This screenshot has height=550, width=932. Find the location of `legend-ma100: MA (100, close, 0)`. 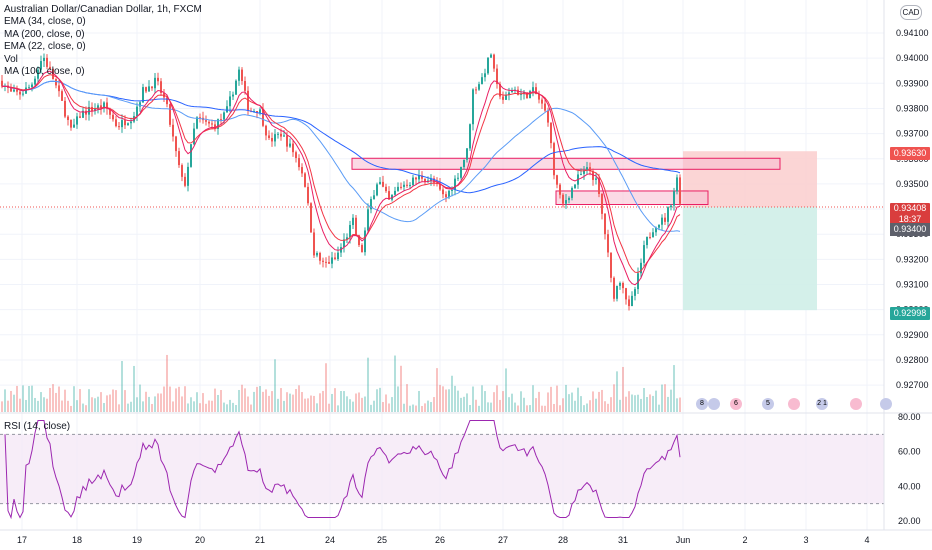

legend-ma100: MA (100, close, 0) is located at coordinates (44, 72).